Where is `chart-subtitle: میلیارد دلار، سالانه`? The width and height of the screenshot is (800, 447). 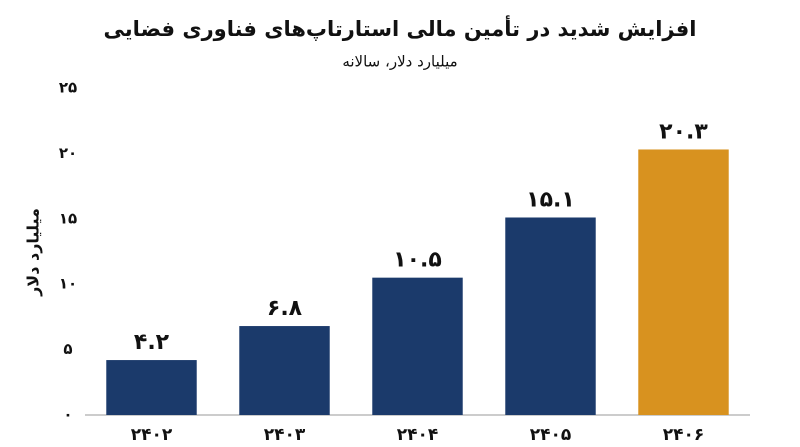 chart-subtitle: میلیارد دلار، سالانه is located at coordinates (399, 62).